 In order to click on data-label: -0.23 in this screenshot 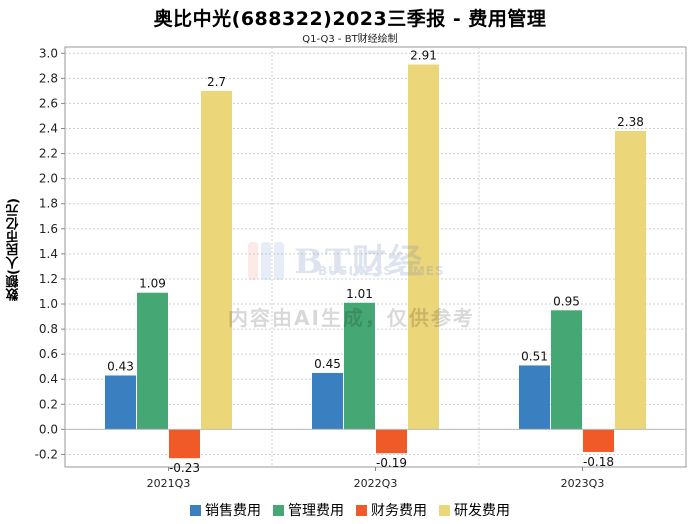, I will do `click(184, 468)`.